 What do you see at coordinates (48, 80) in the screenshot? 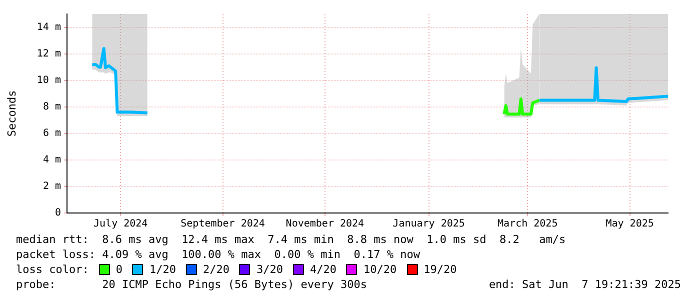
I see `y-tick-label: 10 m` at bounding box center [48, 80].